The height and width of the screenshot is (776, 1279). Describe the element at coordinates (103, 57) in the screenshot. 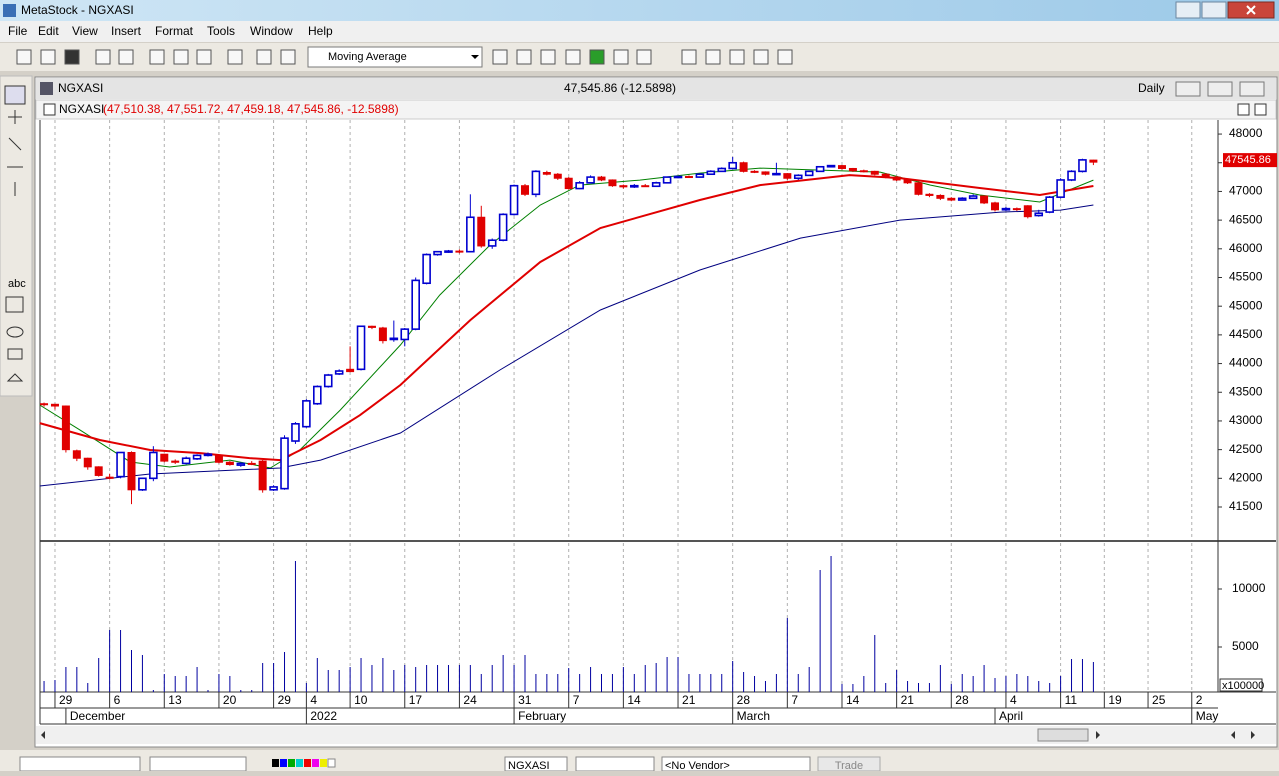

I see `print-button` at that location.